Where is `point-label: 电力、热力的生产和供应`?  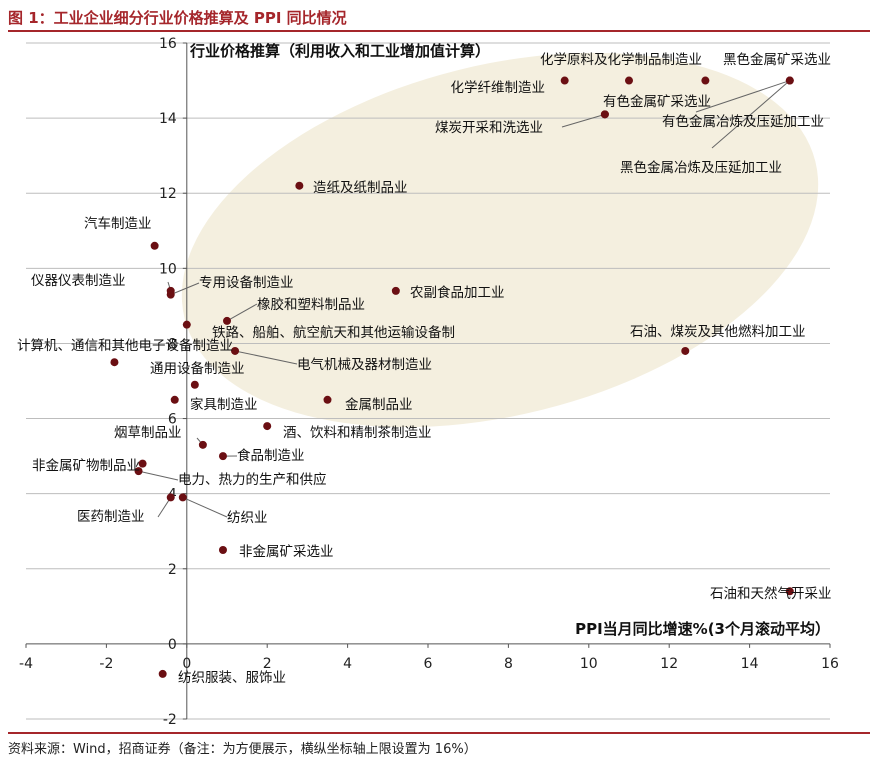 point-label: 电力、热力的生产和供应 is located at coordinates (252, 479).